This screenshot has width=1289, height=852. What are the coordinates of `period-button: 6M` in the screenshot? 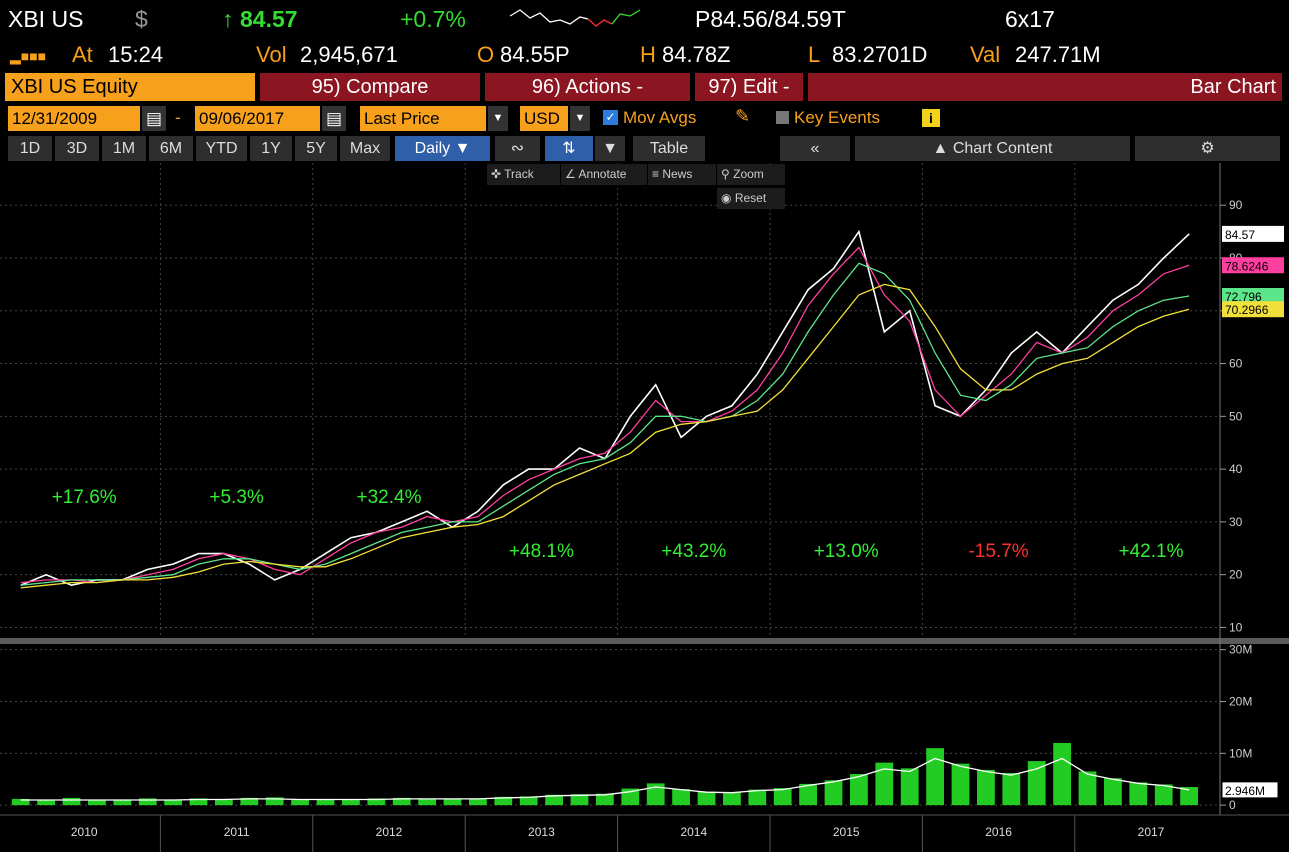 It's located at (171, 148).